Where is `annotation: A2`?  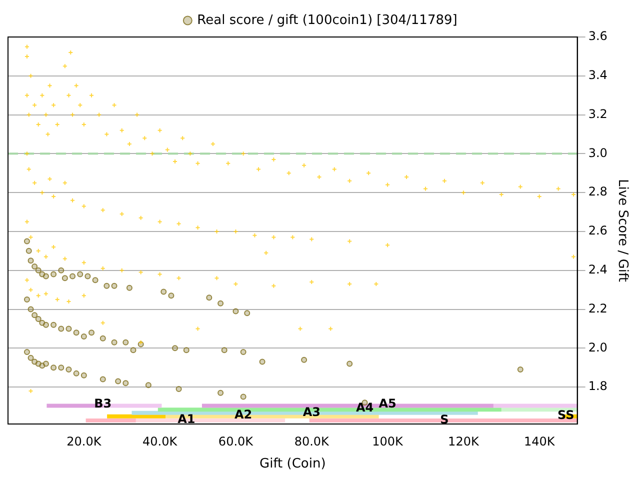
annotation: A2 is located at coordinates (243, 414).